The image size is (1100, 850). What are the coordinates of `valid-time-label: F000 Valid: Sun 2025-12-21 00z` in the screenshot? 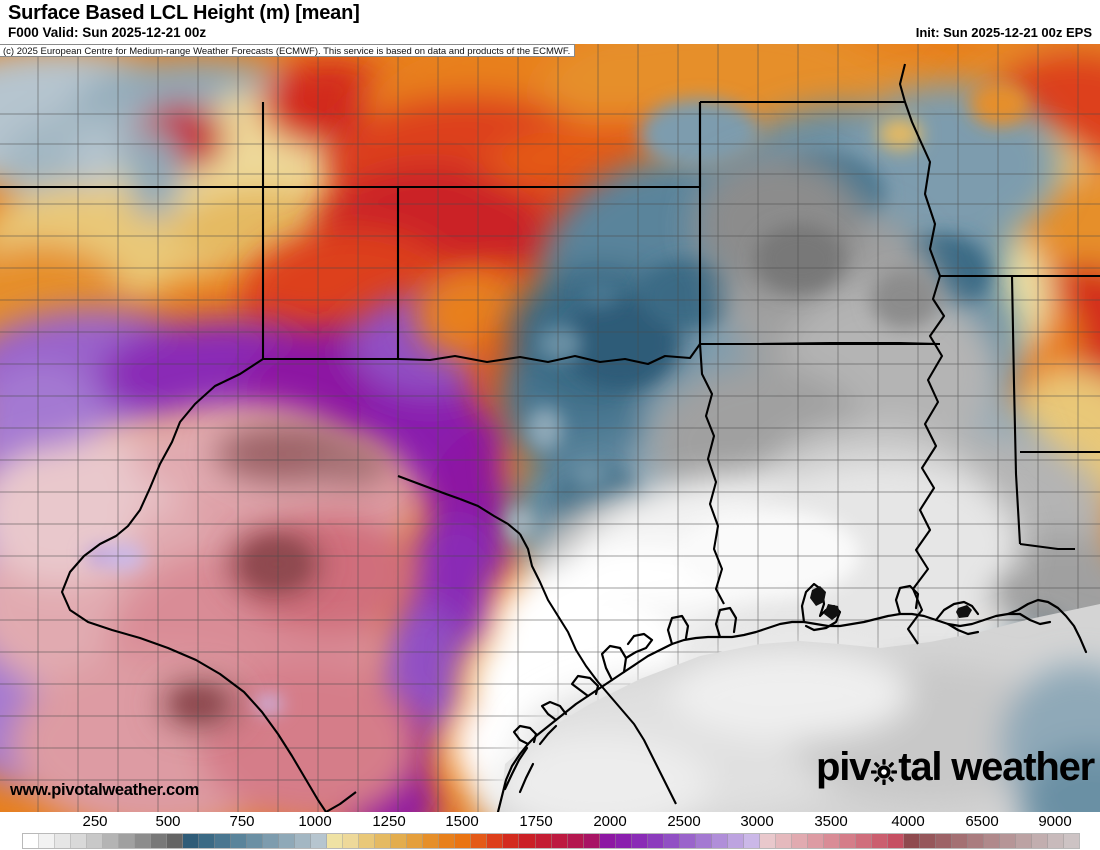 It's located at (107, 32).